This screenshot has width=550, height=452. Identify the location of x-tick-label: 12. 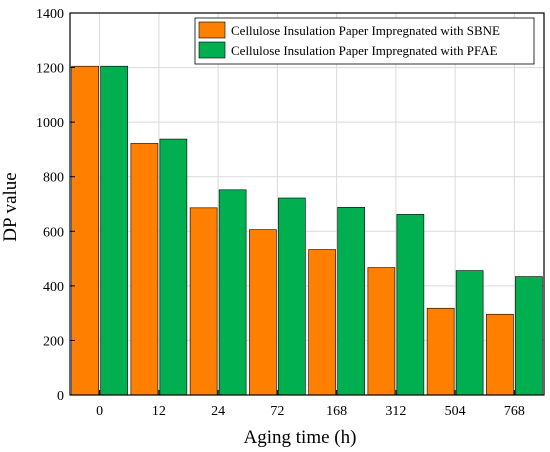
(159, 411).